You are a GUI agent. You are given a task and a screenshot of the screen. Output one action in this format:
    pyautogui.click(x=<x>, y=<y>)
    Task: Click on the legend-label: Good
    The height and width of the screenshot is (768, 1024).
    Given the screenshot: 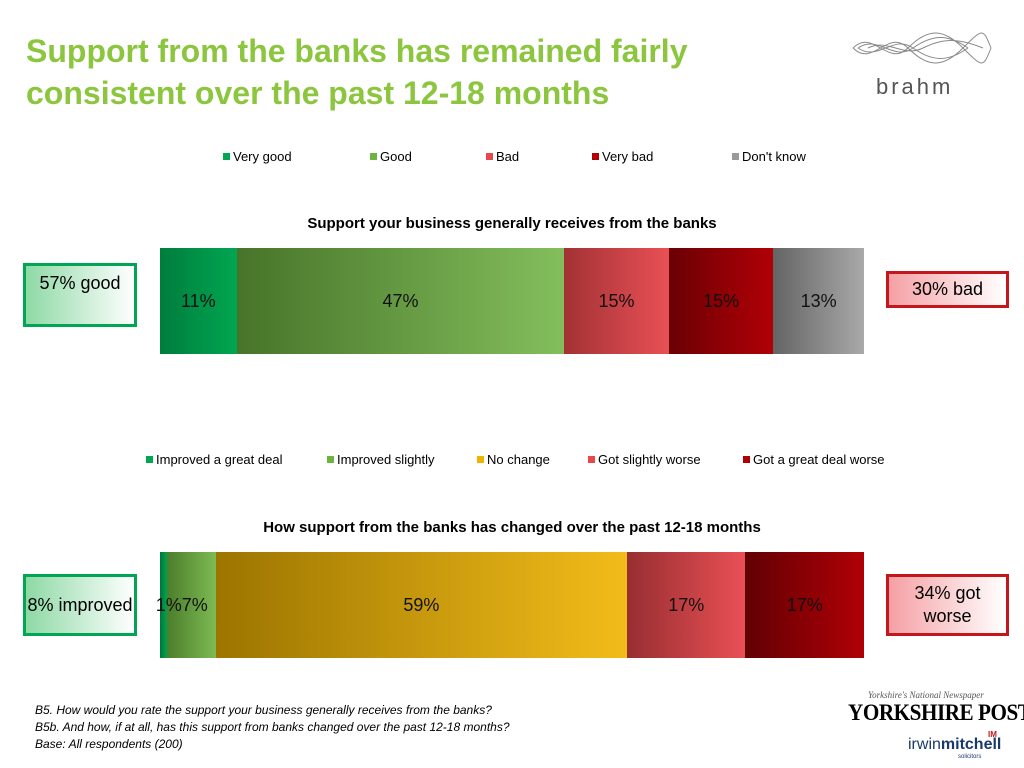 What is the action you would take?
    pyautogui.click(x=396, y=156)
    